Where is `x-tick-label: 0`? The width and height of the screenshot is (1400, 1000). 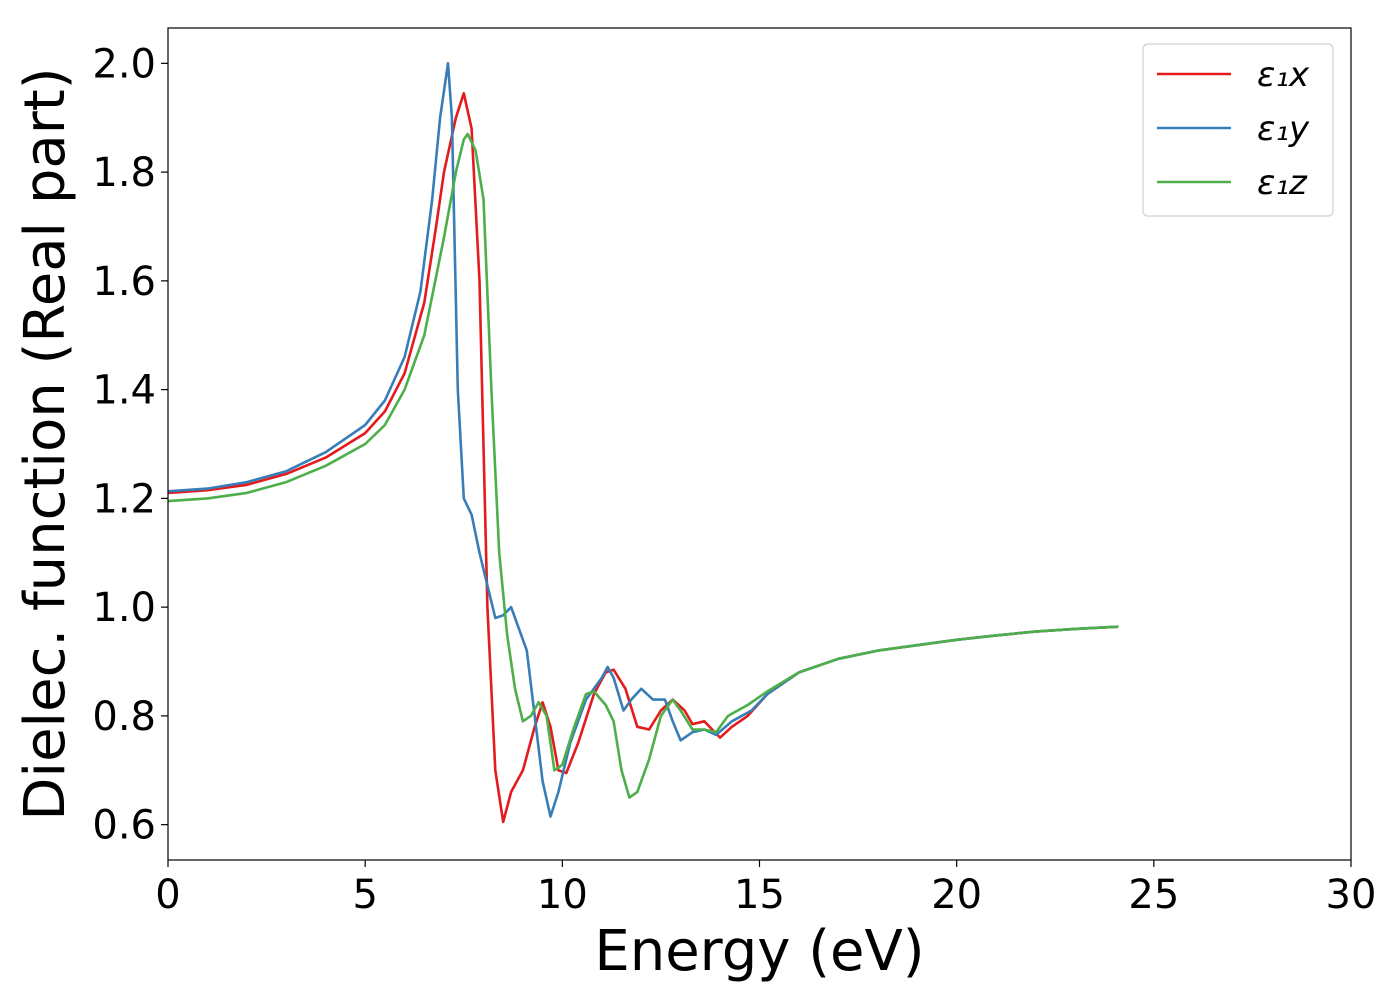 x-tick-label: 0 is located at coordinates (167, 895).